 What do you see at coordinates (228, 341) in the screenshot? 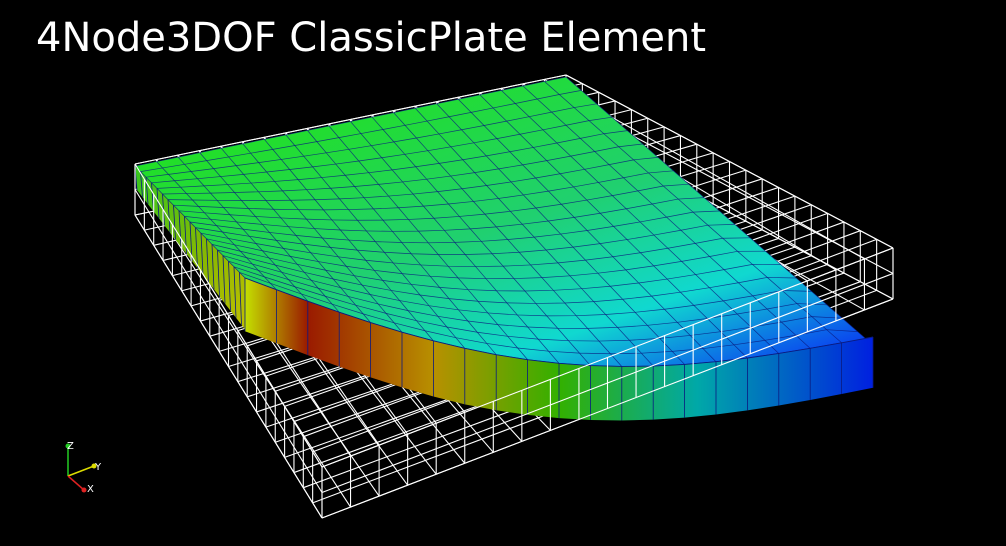
I see `wire-front-left-face` at bounding box center [228, 341].